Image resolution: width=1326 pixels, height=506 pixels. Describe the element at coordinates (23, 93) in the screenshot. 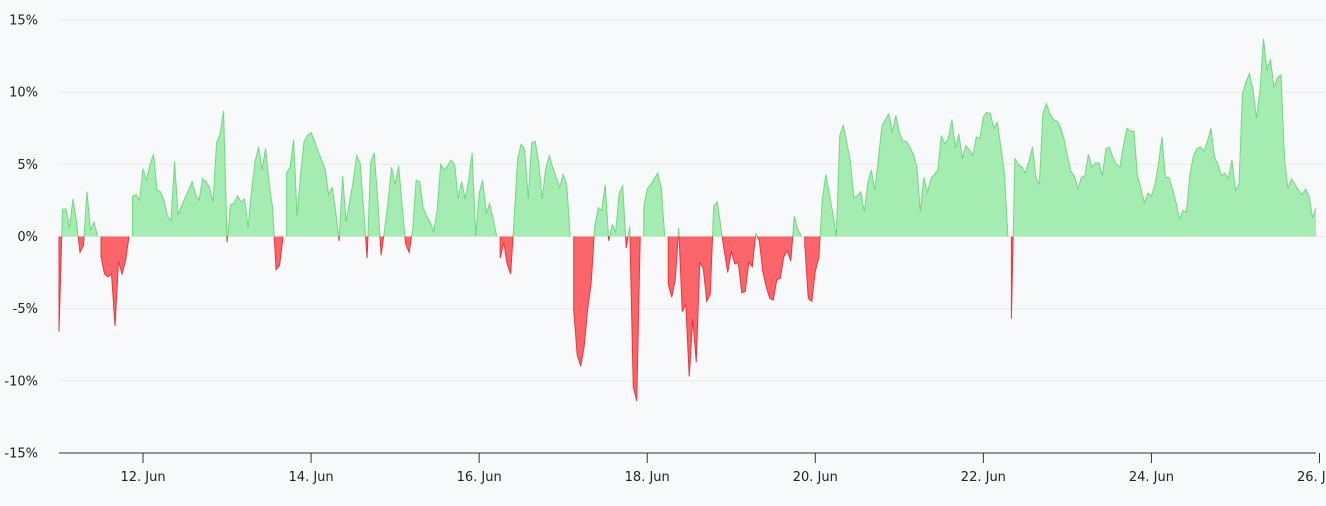

I see `y-tick-label: 10%` at that location.